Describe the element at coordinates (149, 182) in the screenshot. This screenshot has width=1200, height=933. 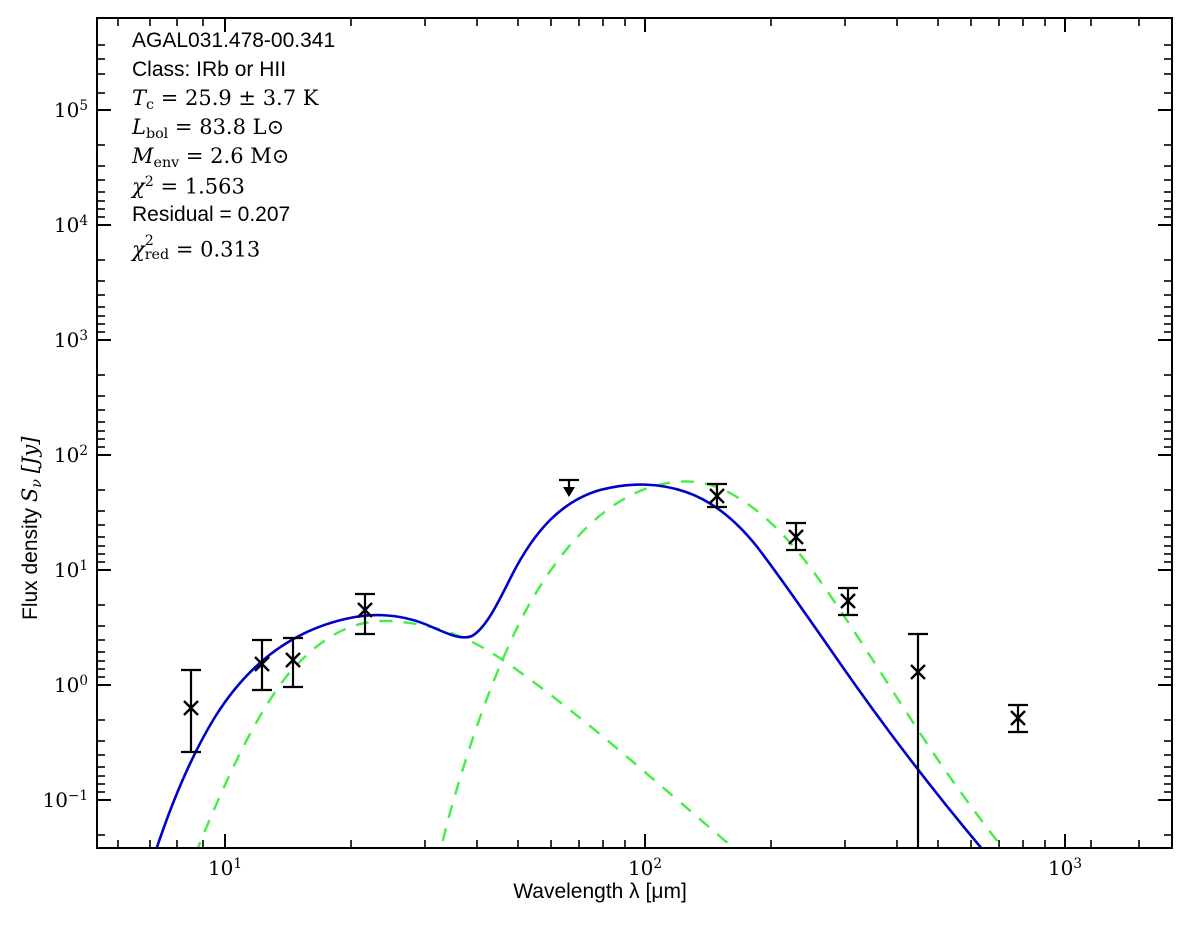
I see `chi2-superscript: 2` at that location.